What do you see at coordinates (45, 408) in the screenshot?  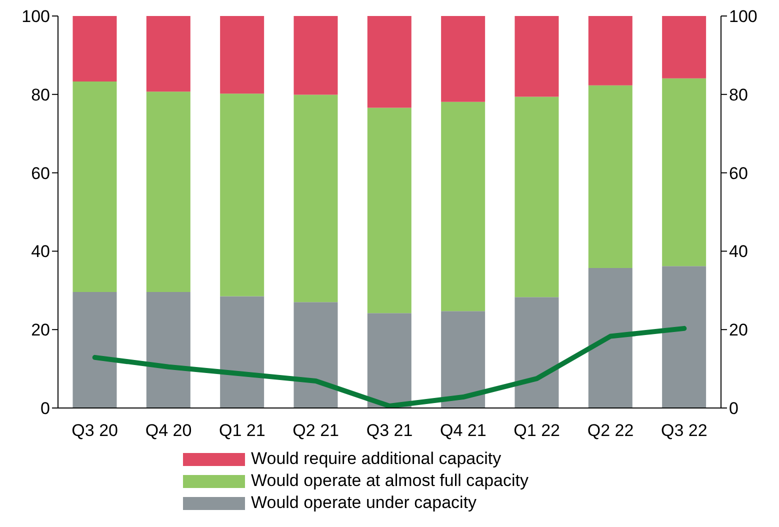 I see `y-tick-label: 0` at bounding box center [45, 408].